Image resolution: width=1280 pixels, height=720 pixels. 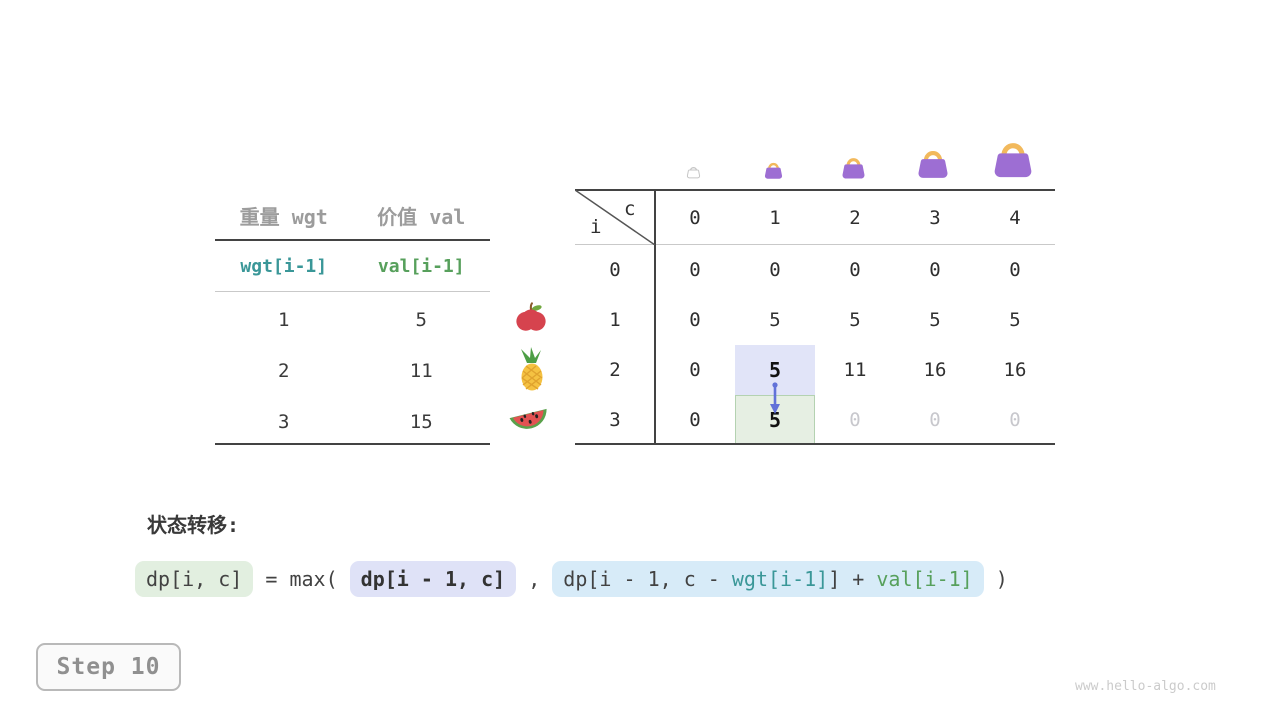 I want to click on formula-arg2-plus: ] +, so click(x=852, y=579).